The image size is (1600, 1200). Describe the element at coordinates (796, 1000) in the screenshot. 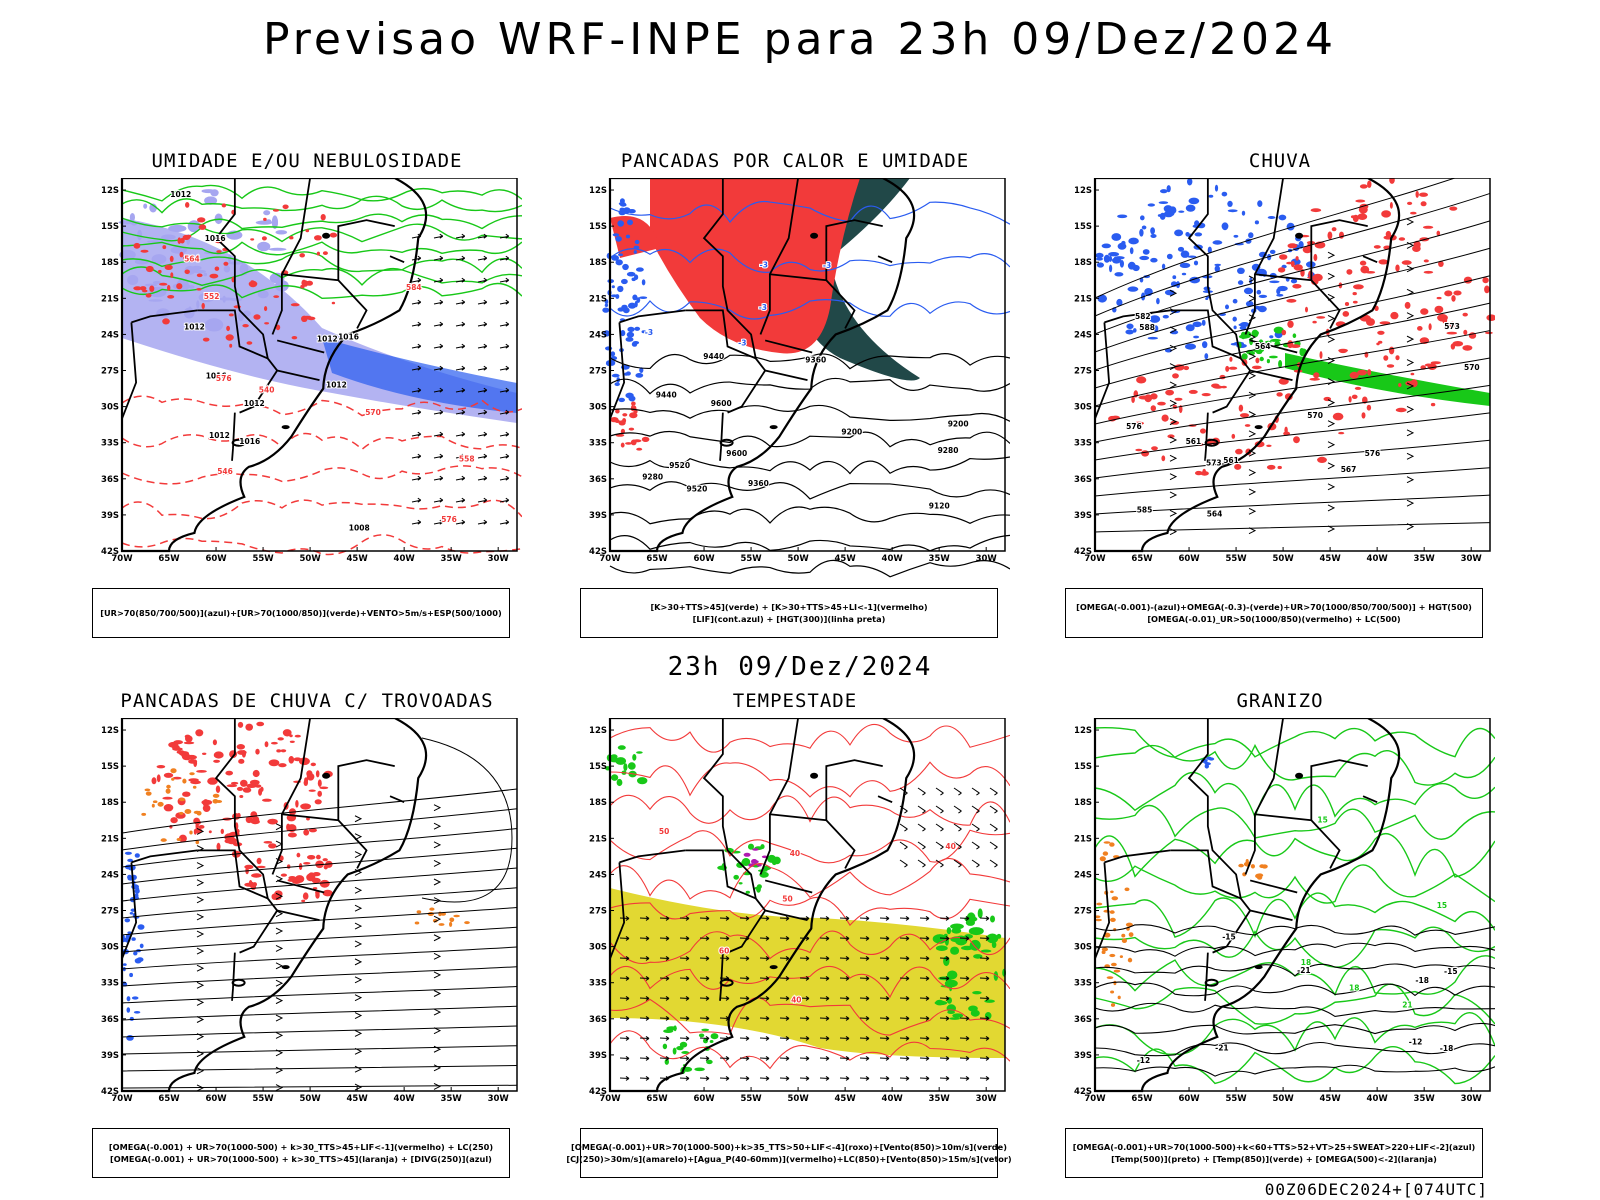

I see `contour-label: 40` at that location.